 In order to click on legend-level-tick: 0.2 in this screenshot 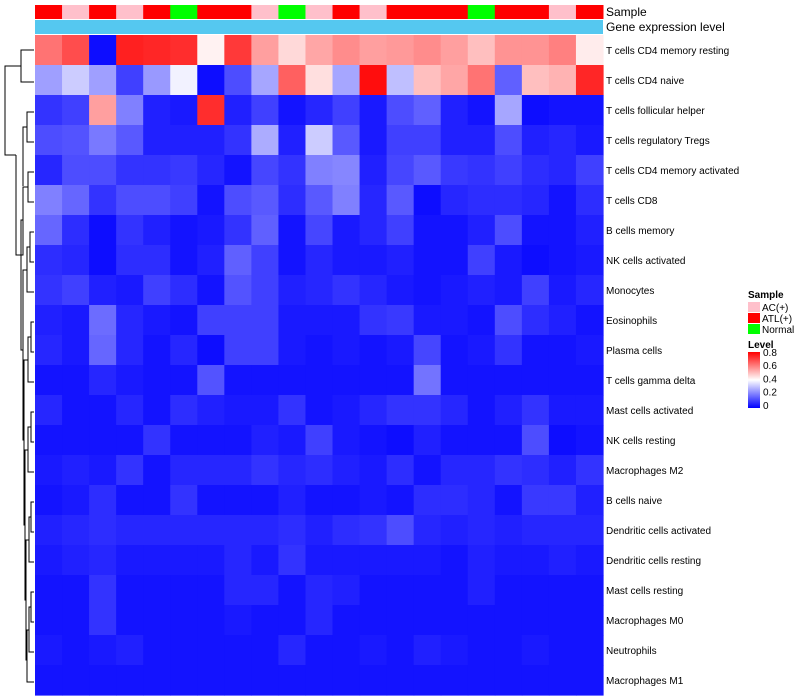, I will do `click(770, 393)`.